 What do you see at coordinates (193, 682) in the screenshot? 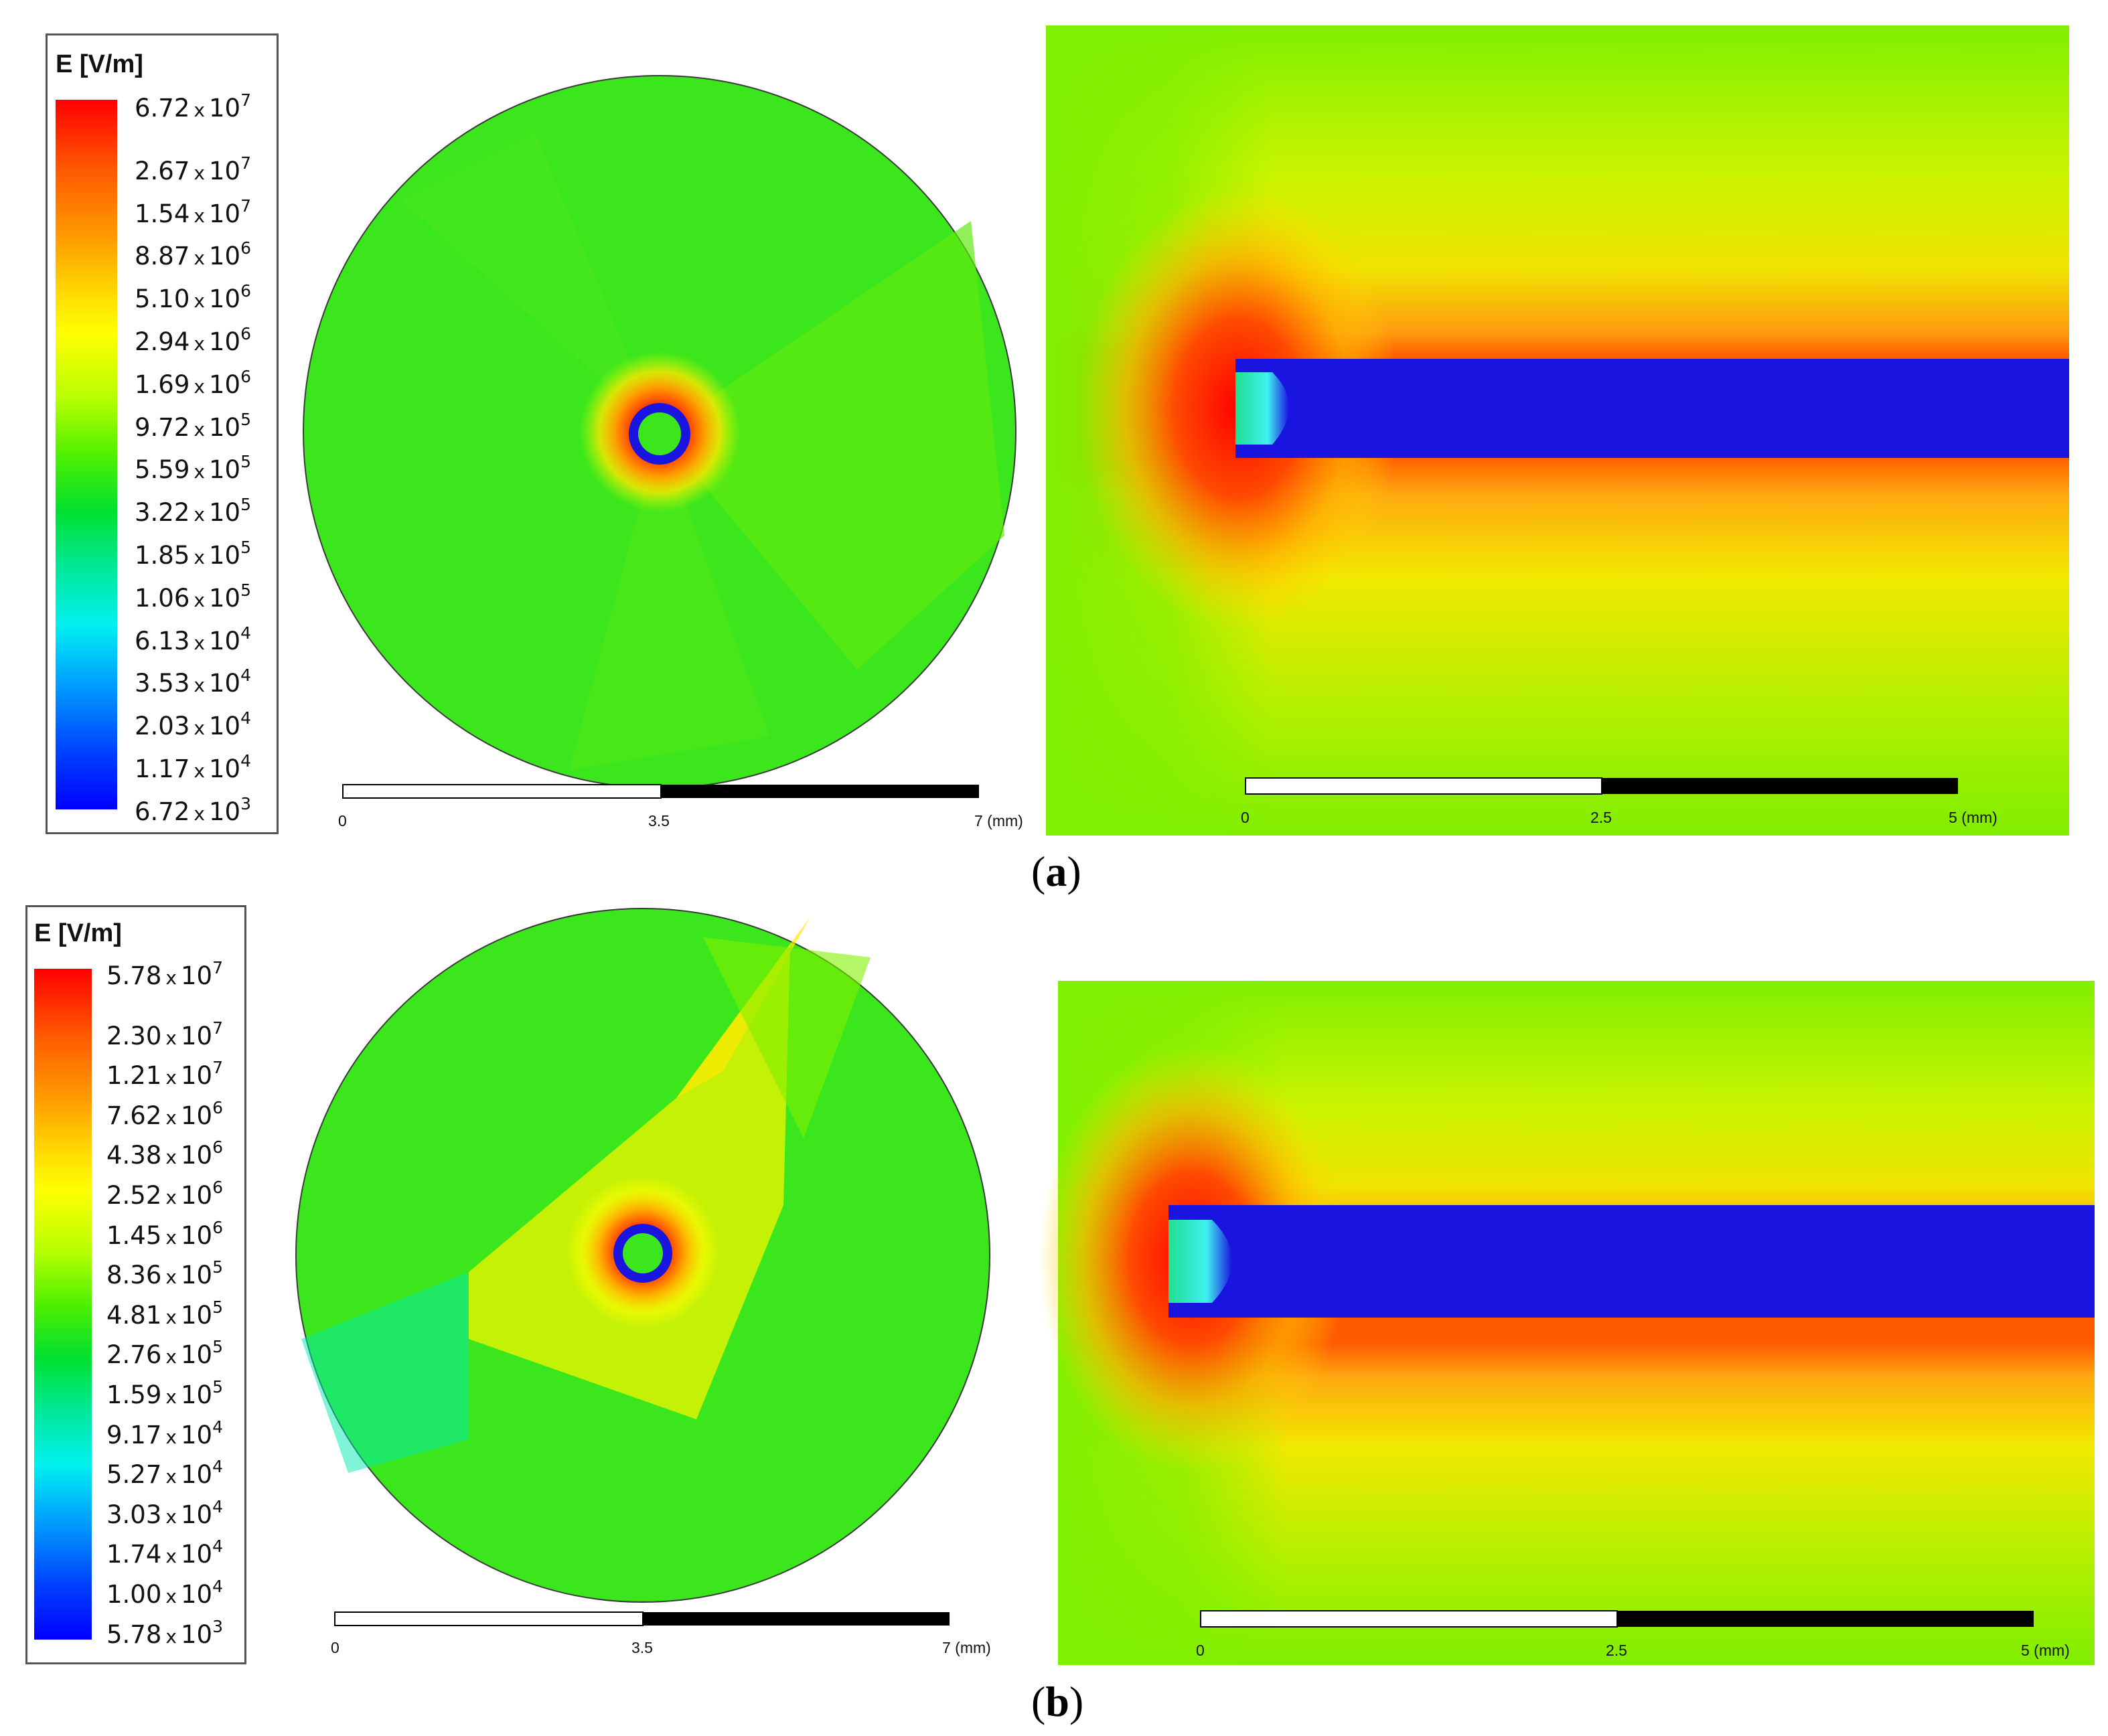
I see `legend-label: 3.53 x 10⁴` at bounding box center [193, 682].